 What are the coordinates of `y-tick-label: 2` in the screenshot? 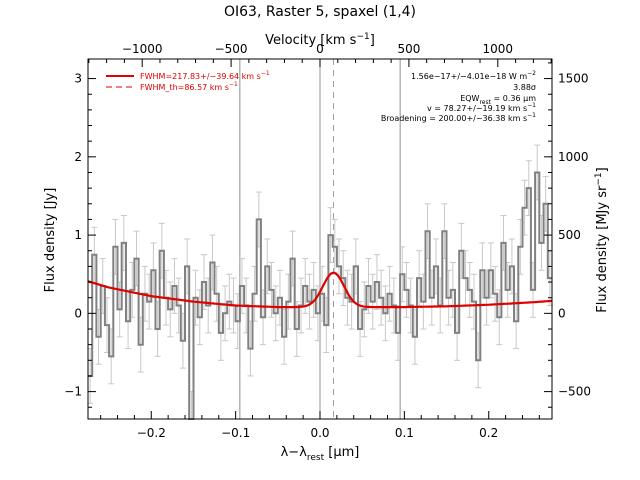 It's located at (78, 157).